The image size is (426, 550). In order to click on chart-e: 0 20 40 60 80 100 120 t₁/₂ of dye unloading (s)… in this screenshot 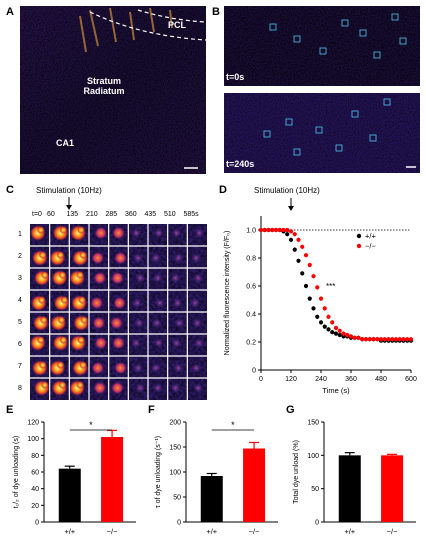, I will do `click(74, 478)`.